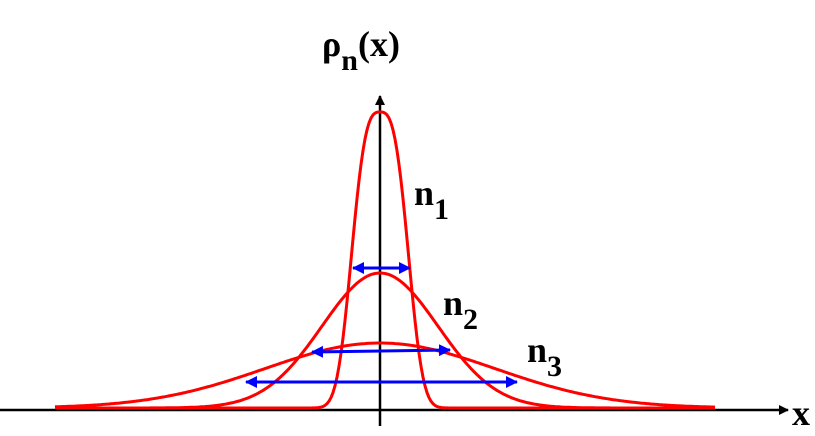  I want to click on subscript: 2, so click(470, 319).